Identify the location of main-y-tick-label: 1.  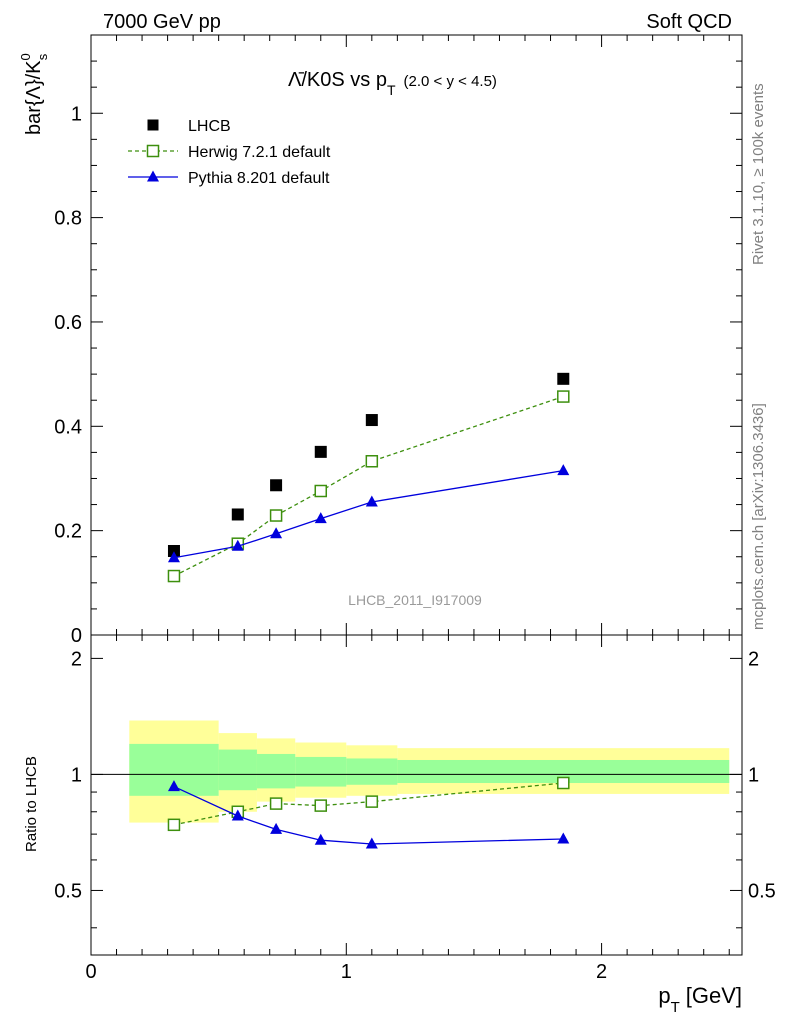
(76, 114).